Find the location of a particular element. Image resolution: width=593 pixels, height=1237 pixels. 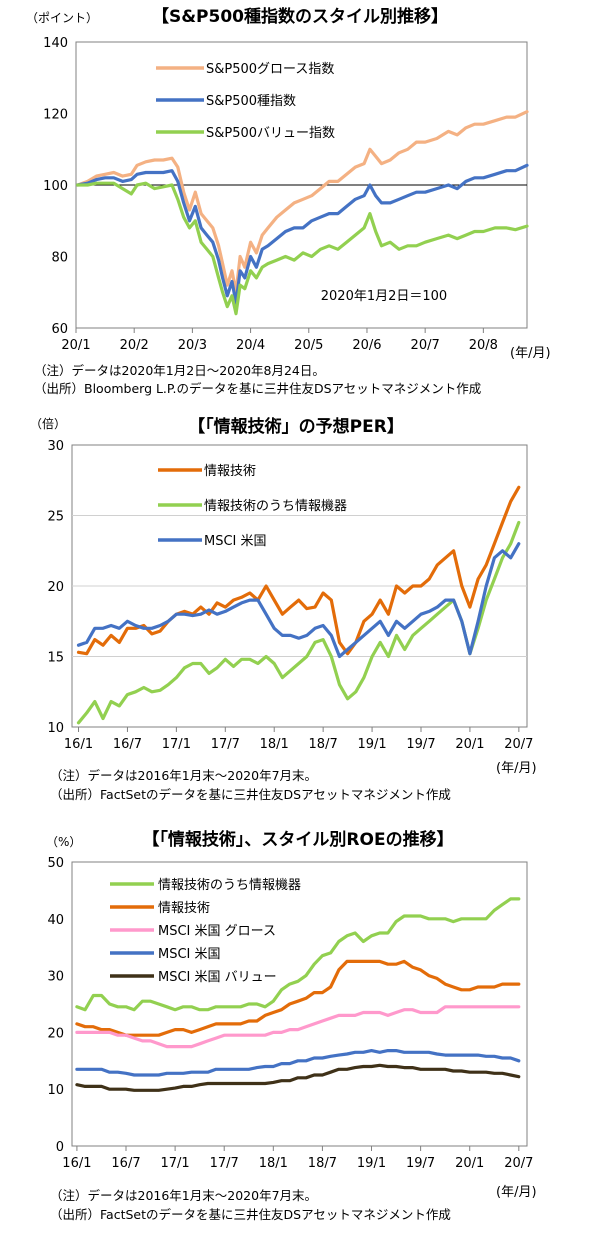

y-tick-label: 120 is located at coordinates (55, 115).